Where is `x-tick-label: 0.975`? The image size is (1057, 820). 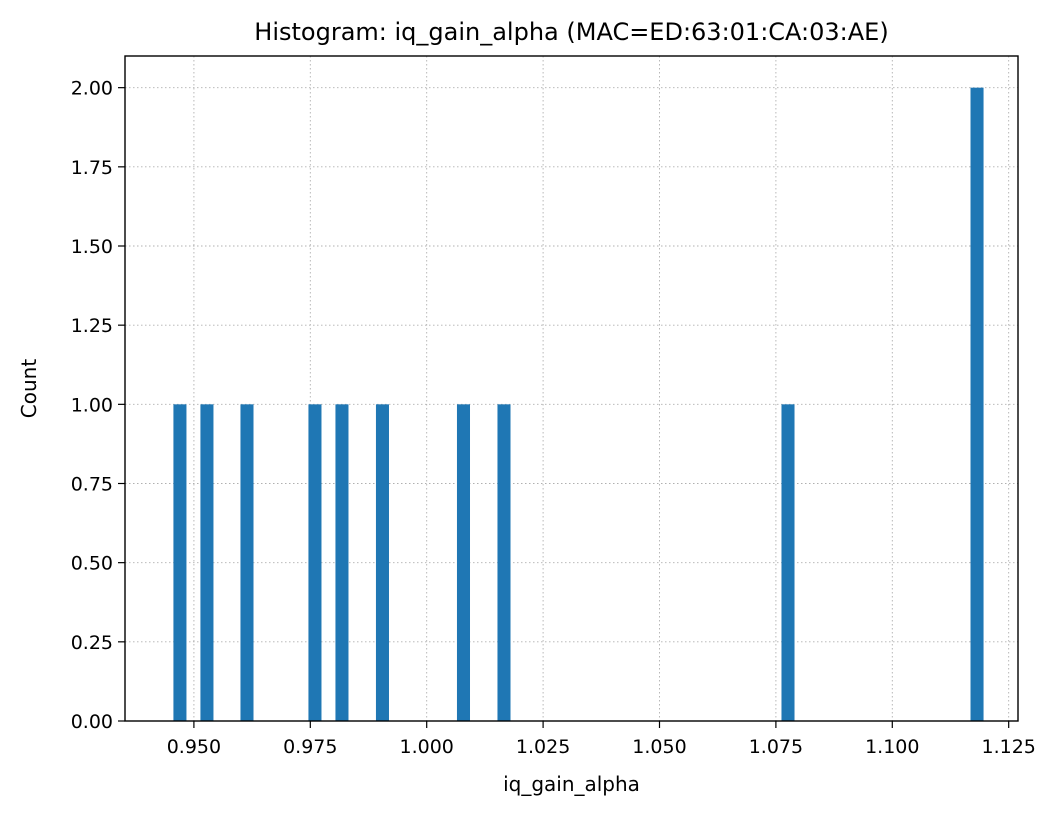
x-tick-label: 0.975 is located at coordinates (310, 747).